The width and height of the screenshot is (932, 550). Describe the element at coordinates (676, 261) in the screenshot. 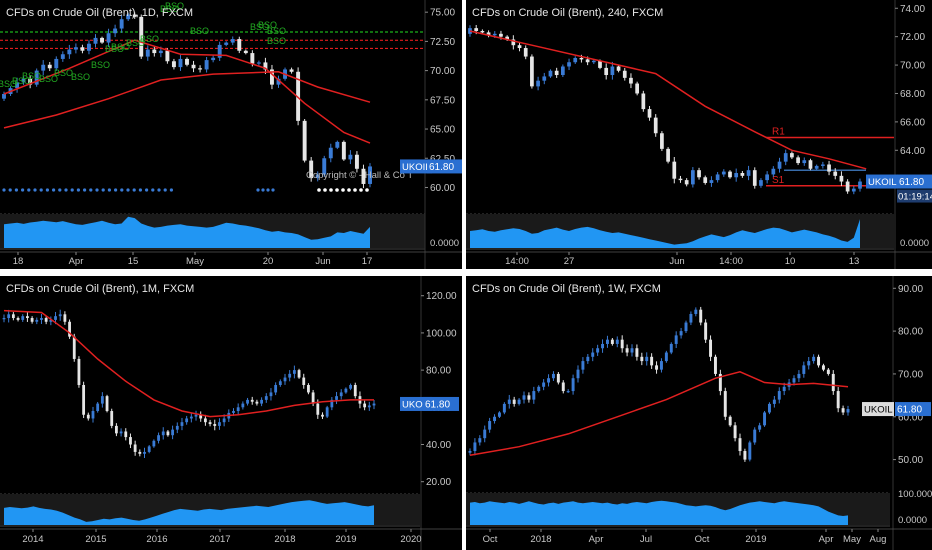

I see `time-tick-label: Jun` at that location.